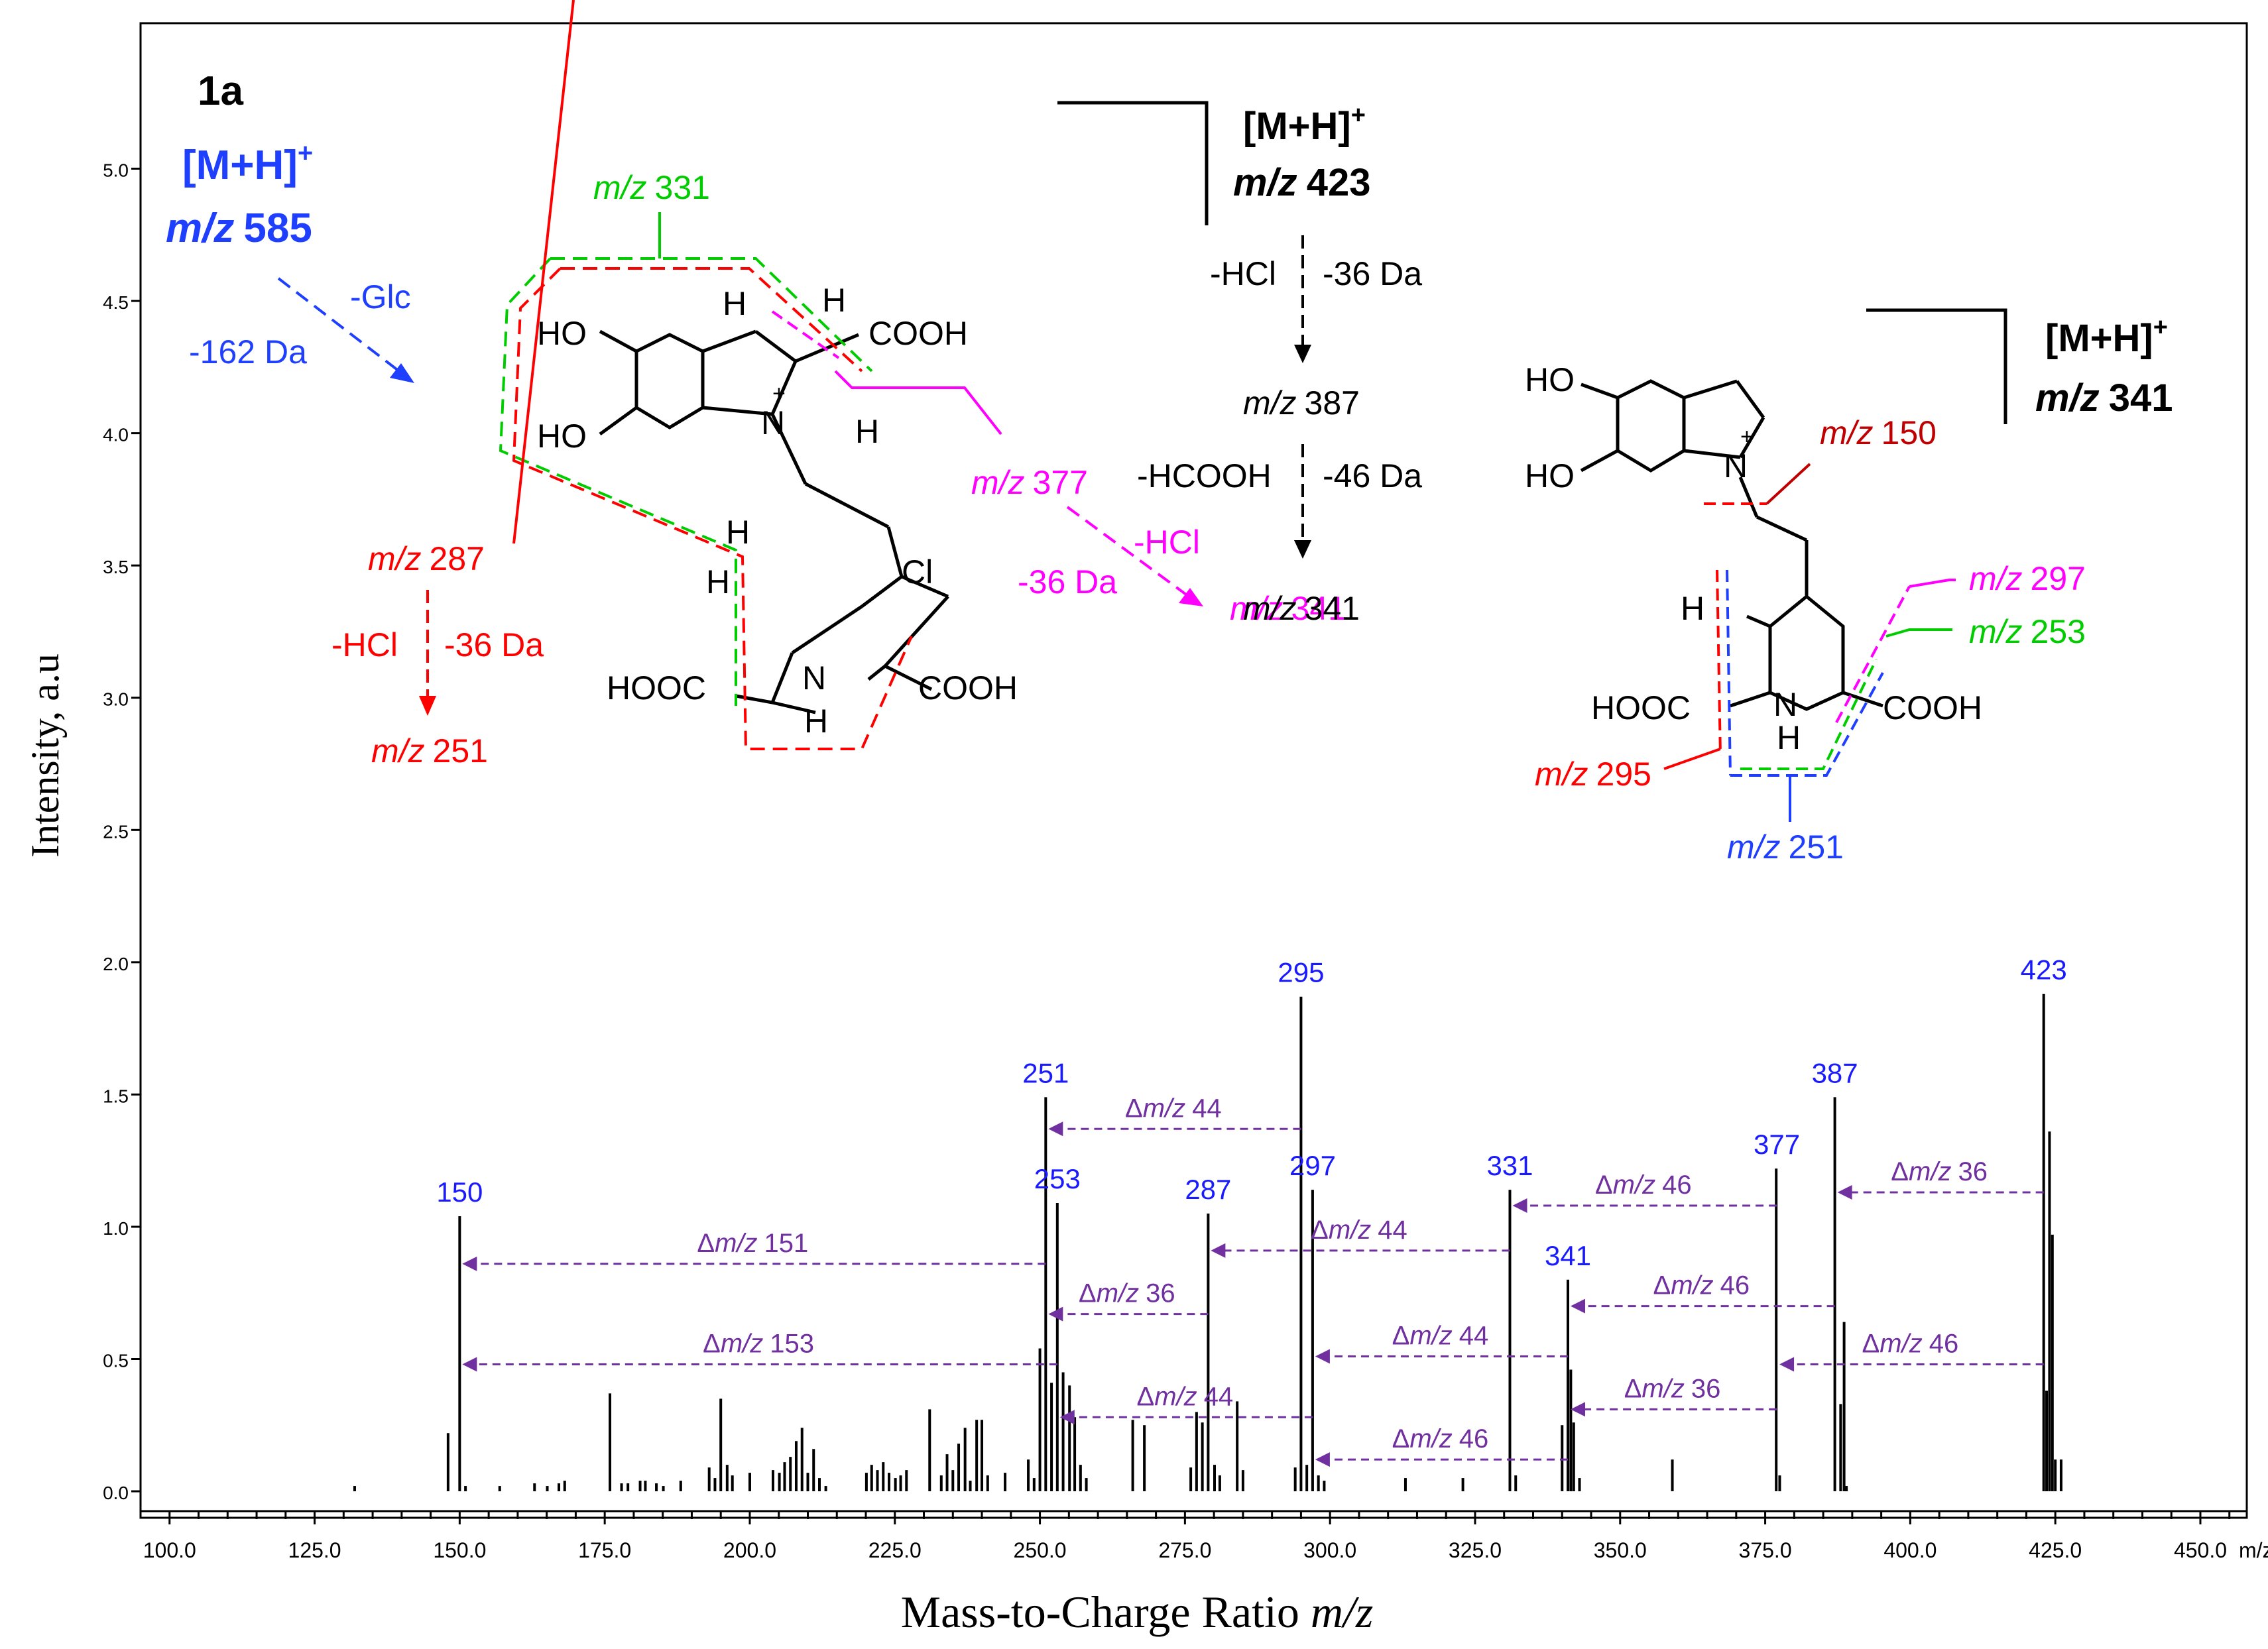 This screenshot has height=1649, width=2268. What do you see at coordinates (543, 272) in the screenshot?
I see `frag-287-leader` at bounding box center [543, 272].